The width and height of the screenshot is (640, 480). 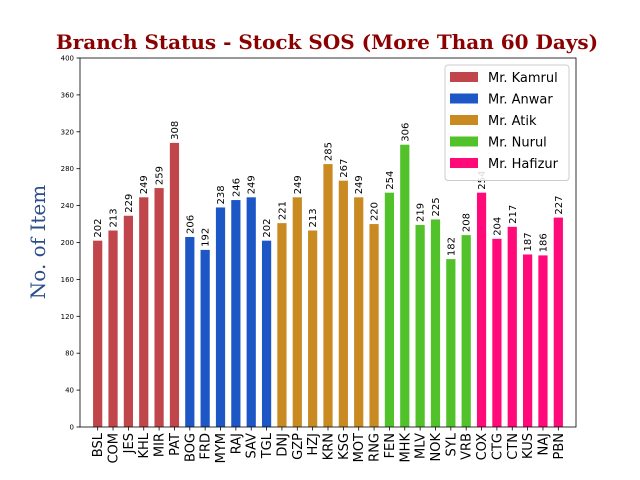 I want to click on y-axis-label: No. of Item, so click(x=38, y=242).